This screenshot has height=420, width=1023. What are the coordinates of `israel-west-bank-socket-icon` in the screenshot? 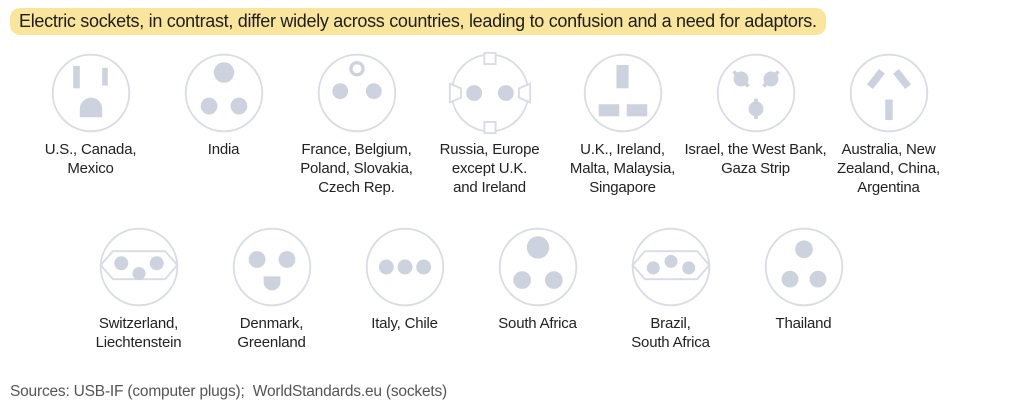 It's located at (755, 93).